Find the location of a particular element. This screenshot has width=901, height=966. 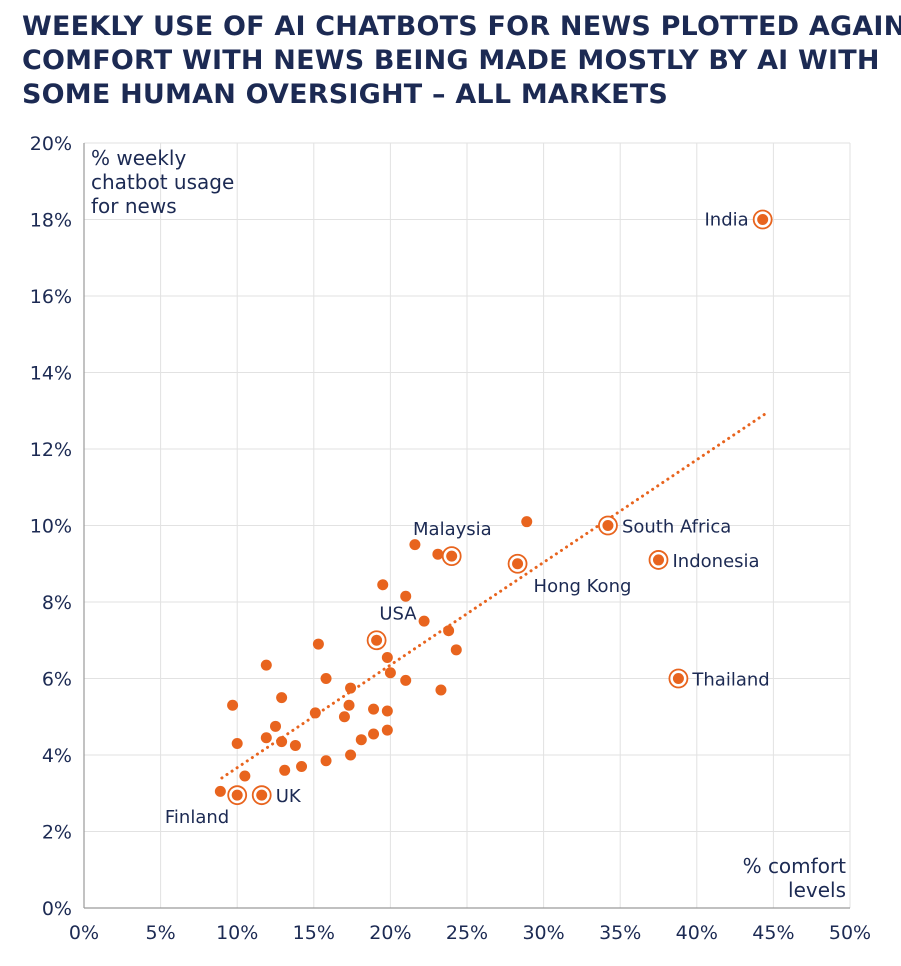

x-tick-label: 40% is located at coordinates (697, 933).